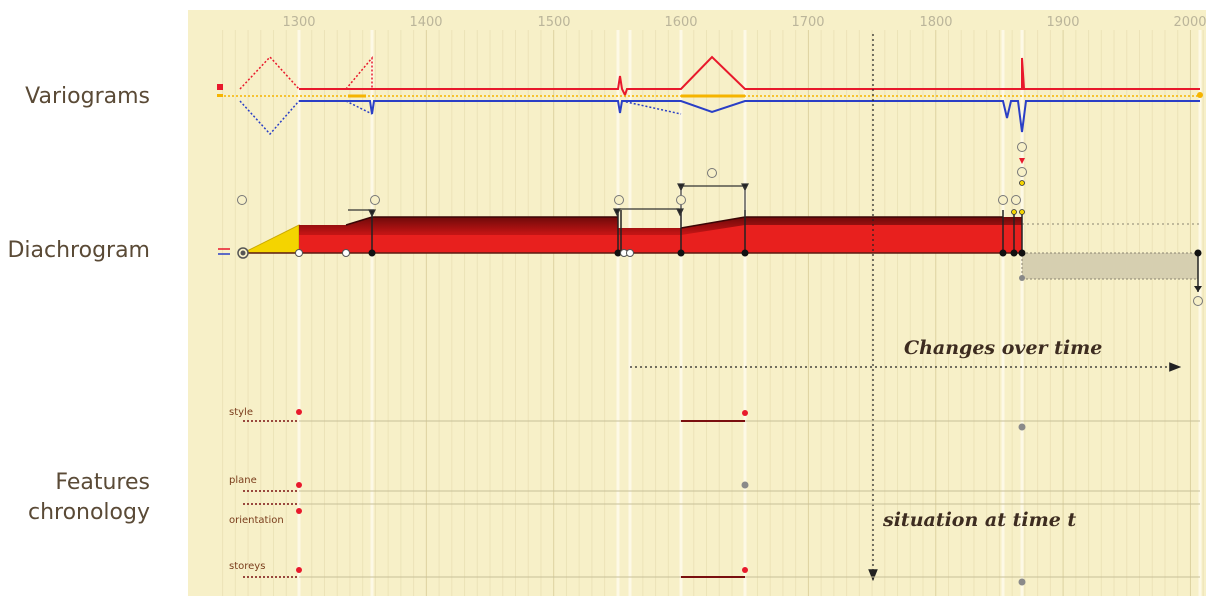 The image size is (1206, 596). I want to click on diachrogram-lower-band, so click(660, 239).